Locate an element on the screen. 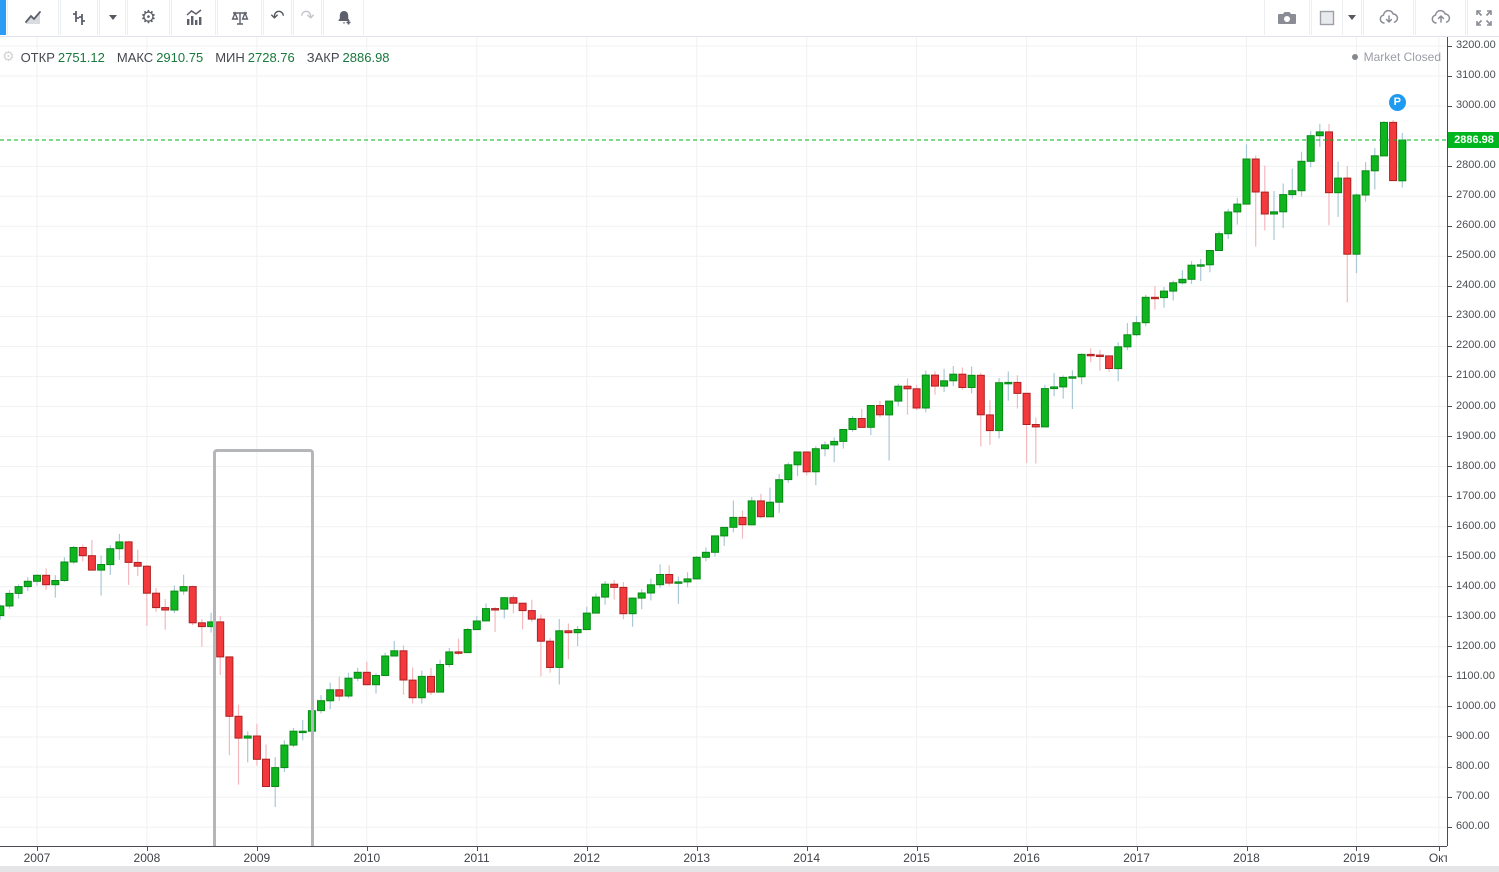 This screenshot has height=872, width=1499. time-tick-label: 2016 is located at coordinates (1026, 858).